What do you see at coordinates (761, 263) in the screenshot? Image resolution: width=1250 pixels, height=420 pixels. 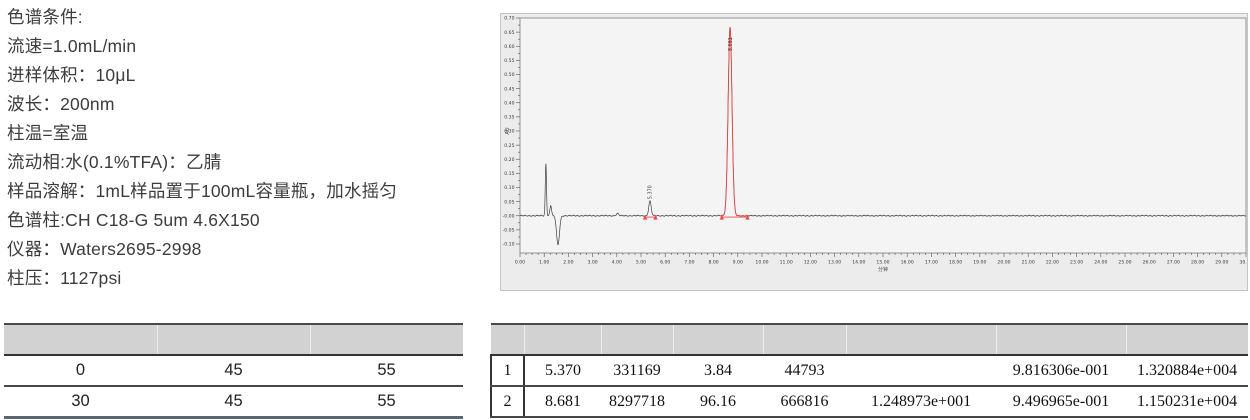 I see `svg-text: 10.00` at bounding box center [761, 263].